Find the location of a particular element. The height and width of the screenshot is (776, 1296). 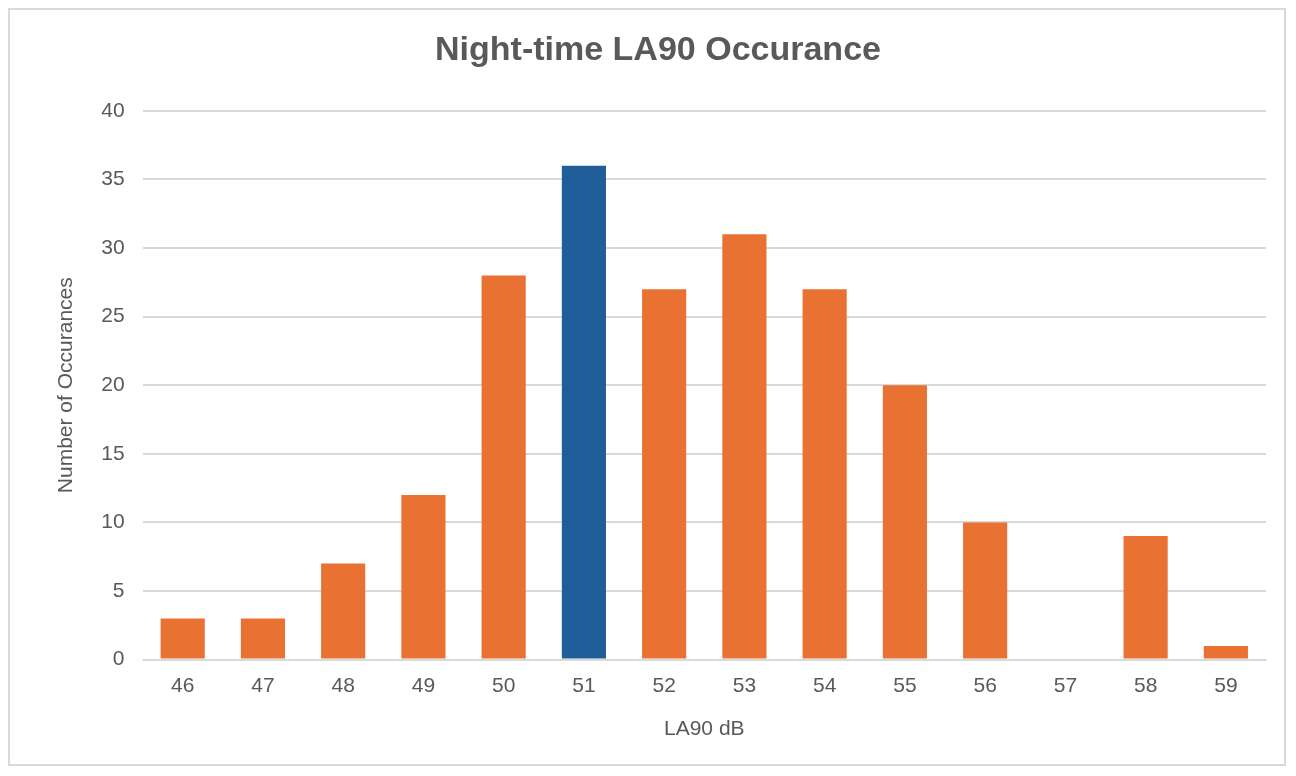

y-tick-label: 40 is located at coordinates (113, 109).